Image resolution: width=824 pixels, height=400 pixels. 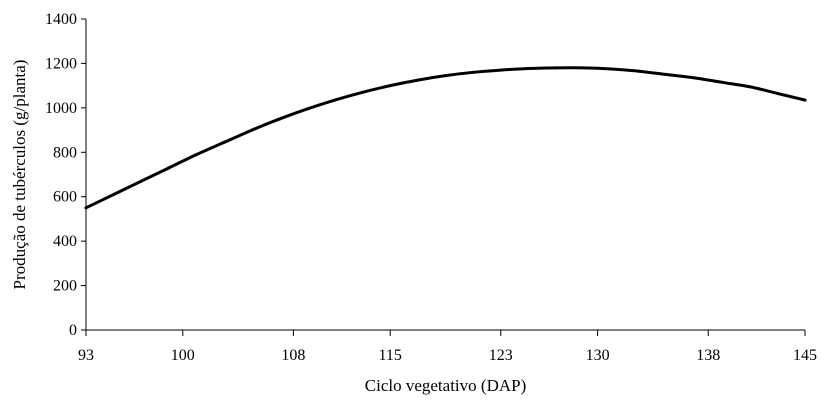 I want to click on x-tick-label: 108, so click(x=293, y=355).